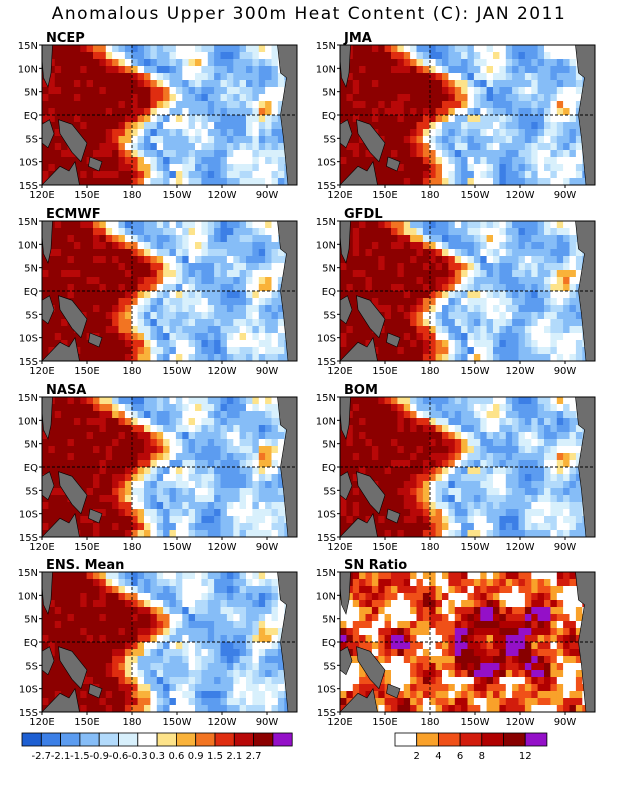  What do you see at coordinates (482, 756) in the screenshot?
I see `colorbar-tick-label: 8` at bounding box center [482, 756].